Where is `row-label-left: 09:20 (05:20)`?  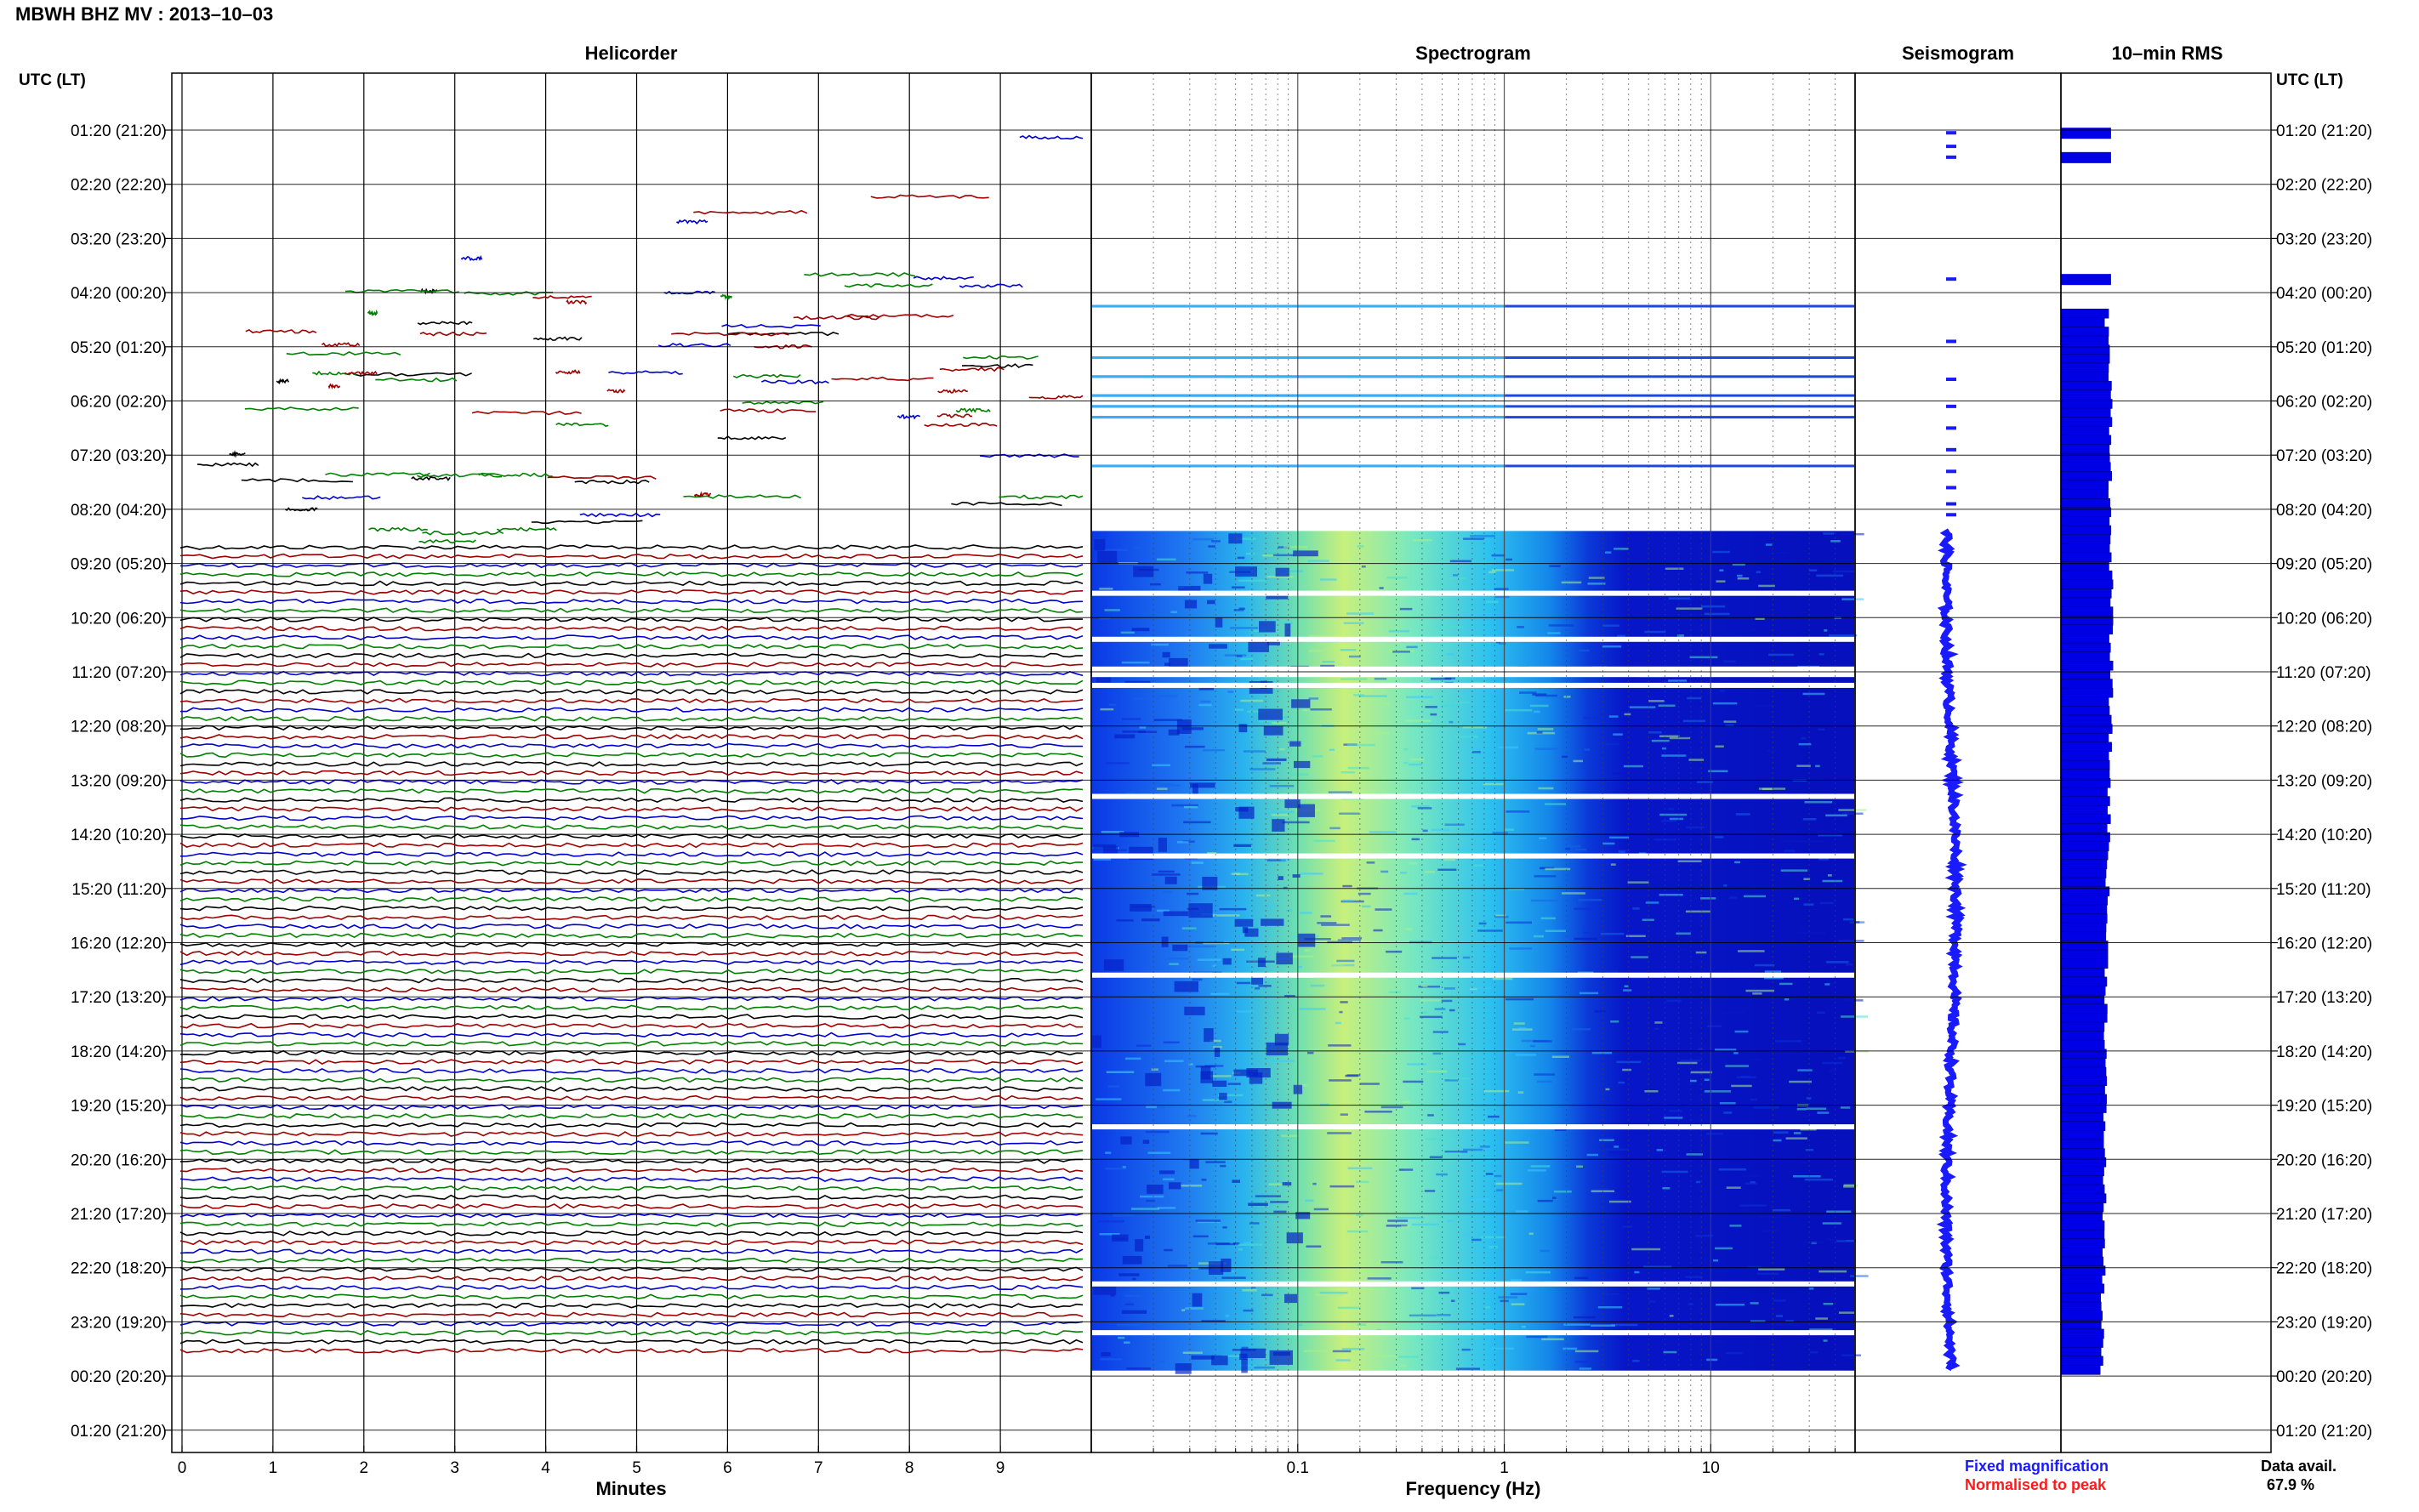 row-label-left: 09:20 (05:20) is located at coordinates (119, 565).